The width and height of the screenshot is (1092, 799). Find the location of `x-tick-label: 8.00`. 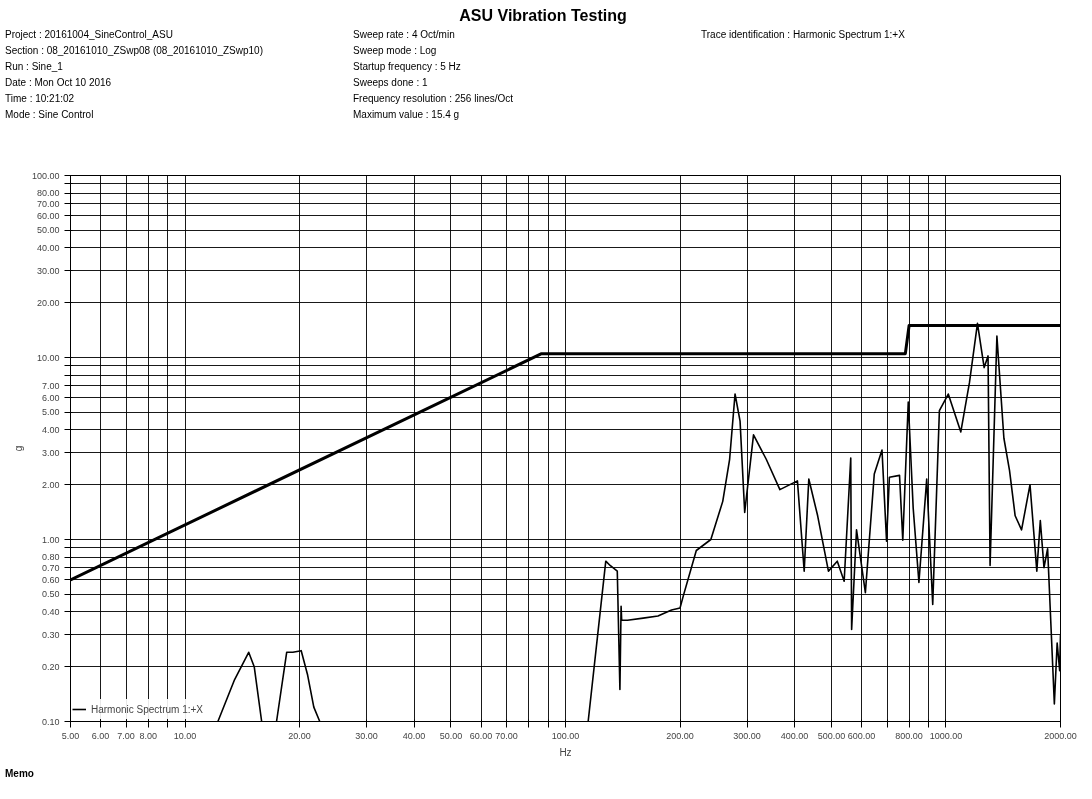

x-tick-label: 8.00 is located at coordinates (148, 735).